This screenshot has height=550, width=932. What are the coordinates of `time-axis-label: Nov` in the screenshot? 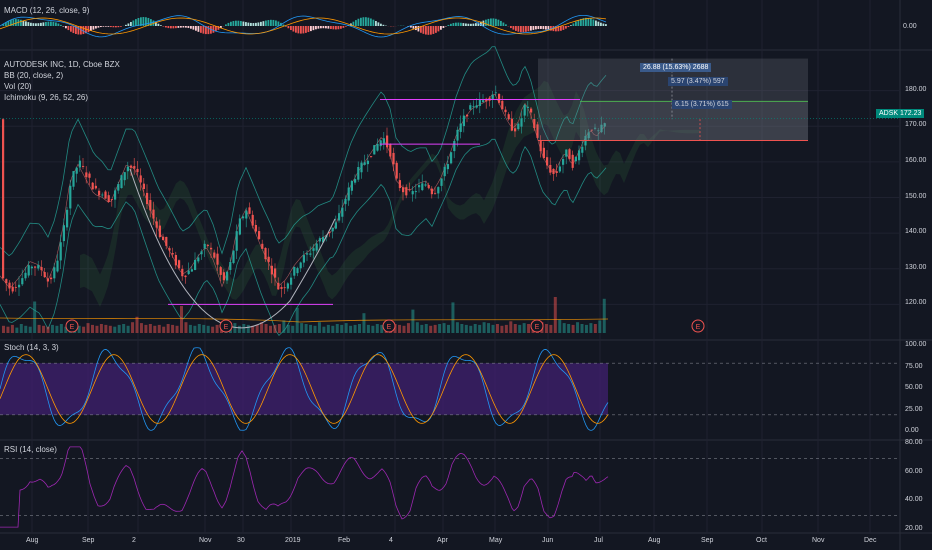 It's located at (818, 540).